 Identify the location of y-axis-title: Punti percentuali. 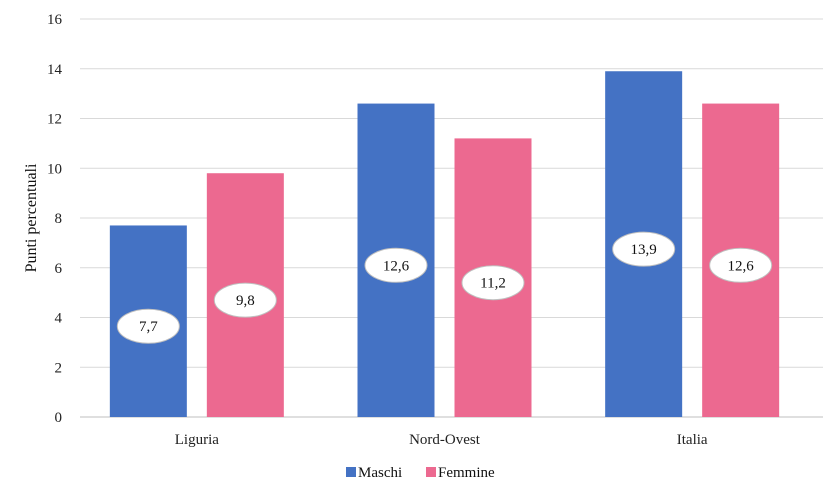
(31, 217).